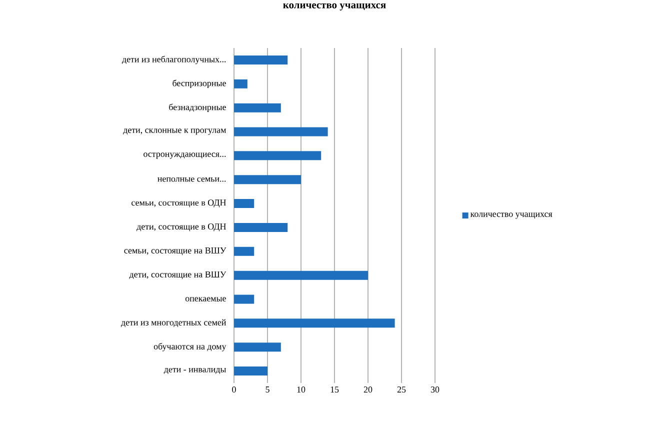 The image size is (645, 427). I want to click on y-tick-label: дети из многодетных семей, so click(173, 323).